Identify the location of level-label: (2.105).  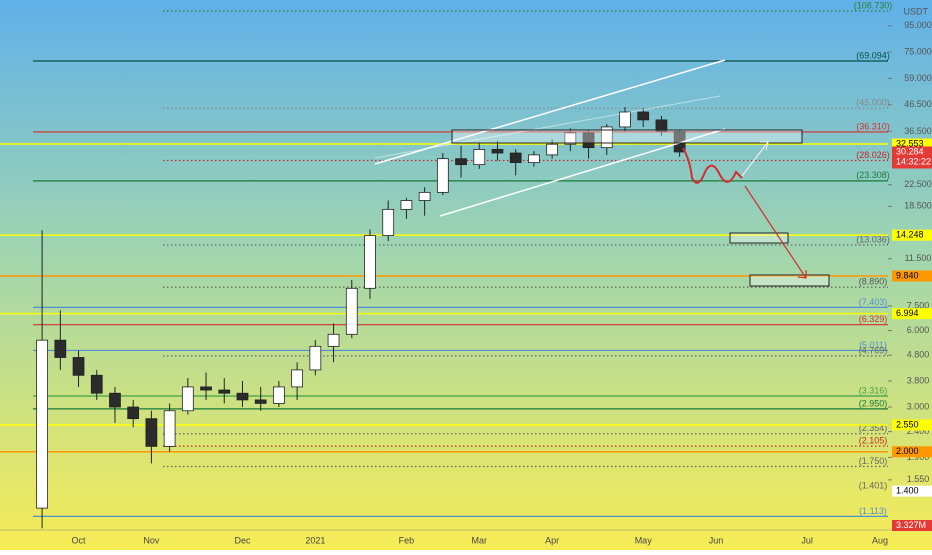
(873, 440).